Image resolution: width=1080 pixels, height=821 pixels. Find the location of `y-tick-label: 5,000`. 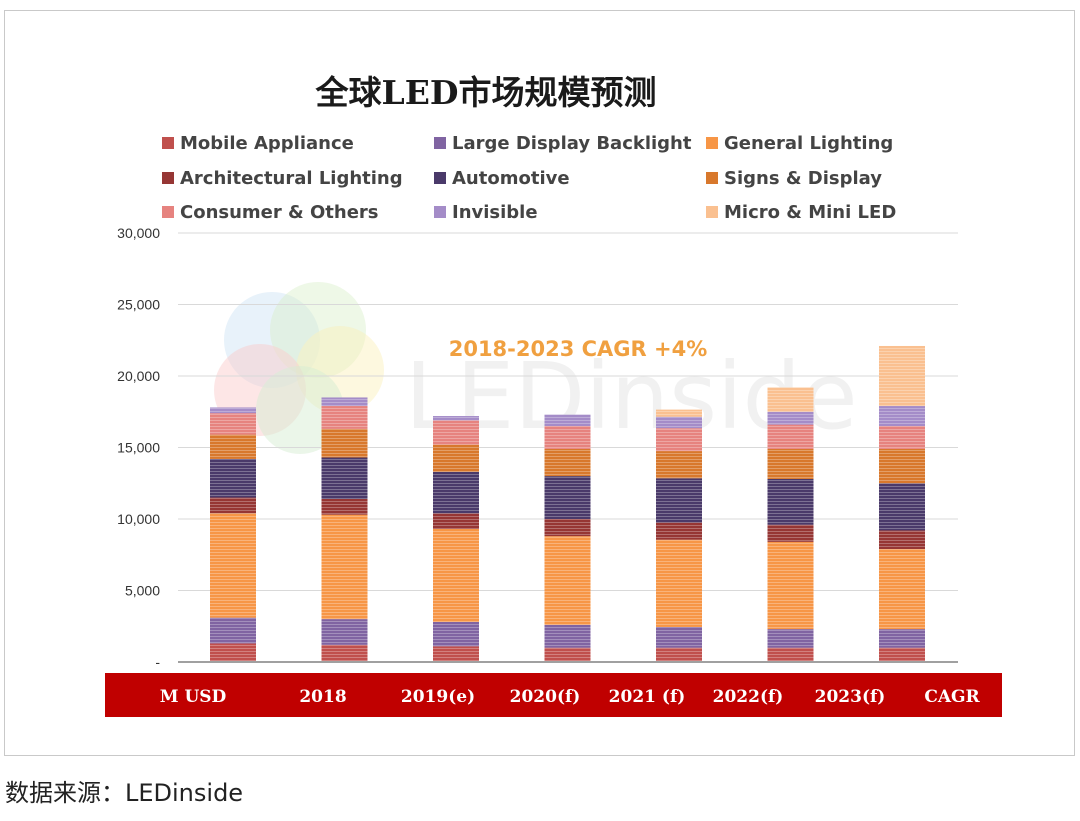

y-tick-label: 5,000 is located at coordinates (142, 591).